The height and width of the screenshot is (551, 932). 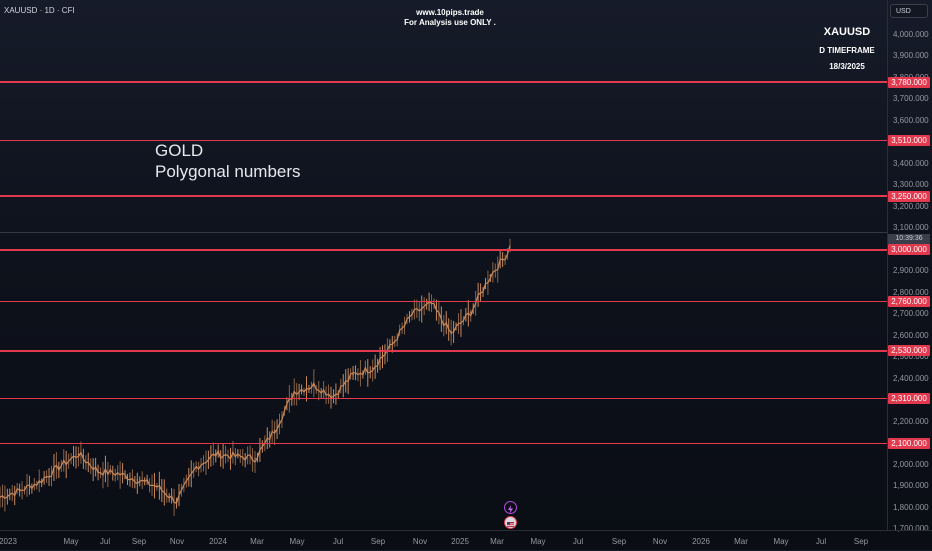 I want to click on watermark: www.10pips.trade For Analysis use ONLY ., so click(x=450, y=18).